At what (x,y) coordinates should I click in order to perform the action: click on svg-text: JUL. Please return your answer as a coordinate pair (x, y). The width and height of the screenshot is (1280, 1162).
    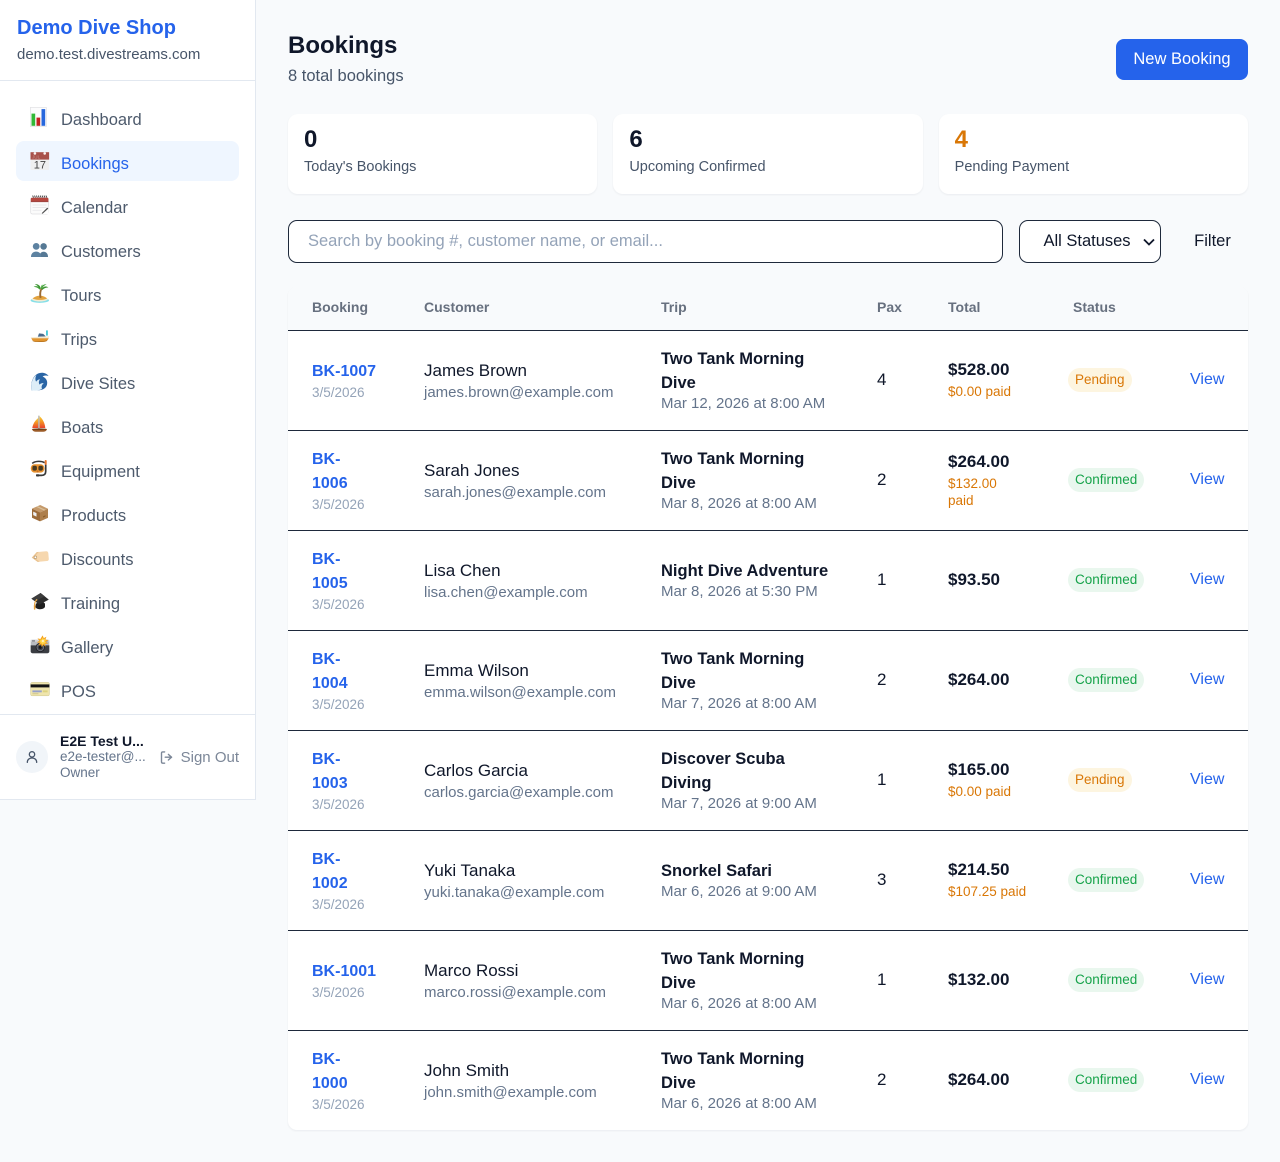
    Looking at the image, I should click on (36, 157).